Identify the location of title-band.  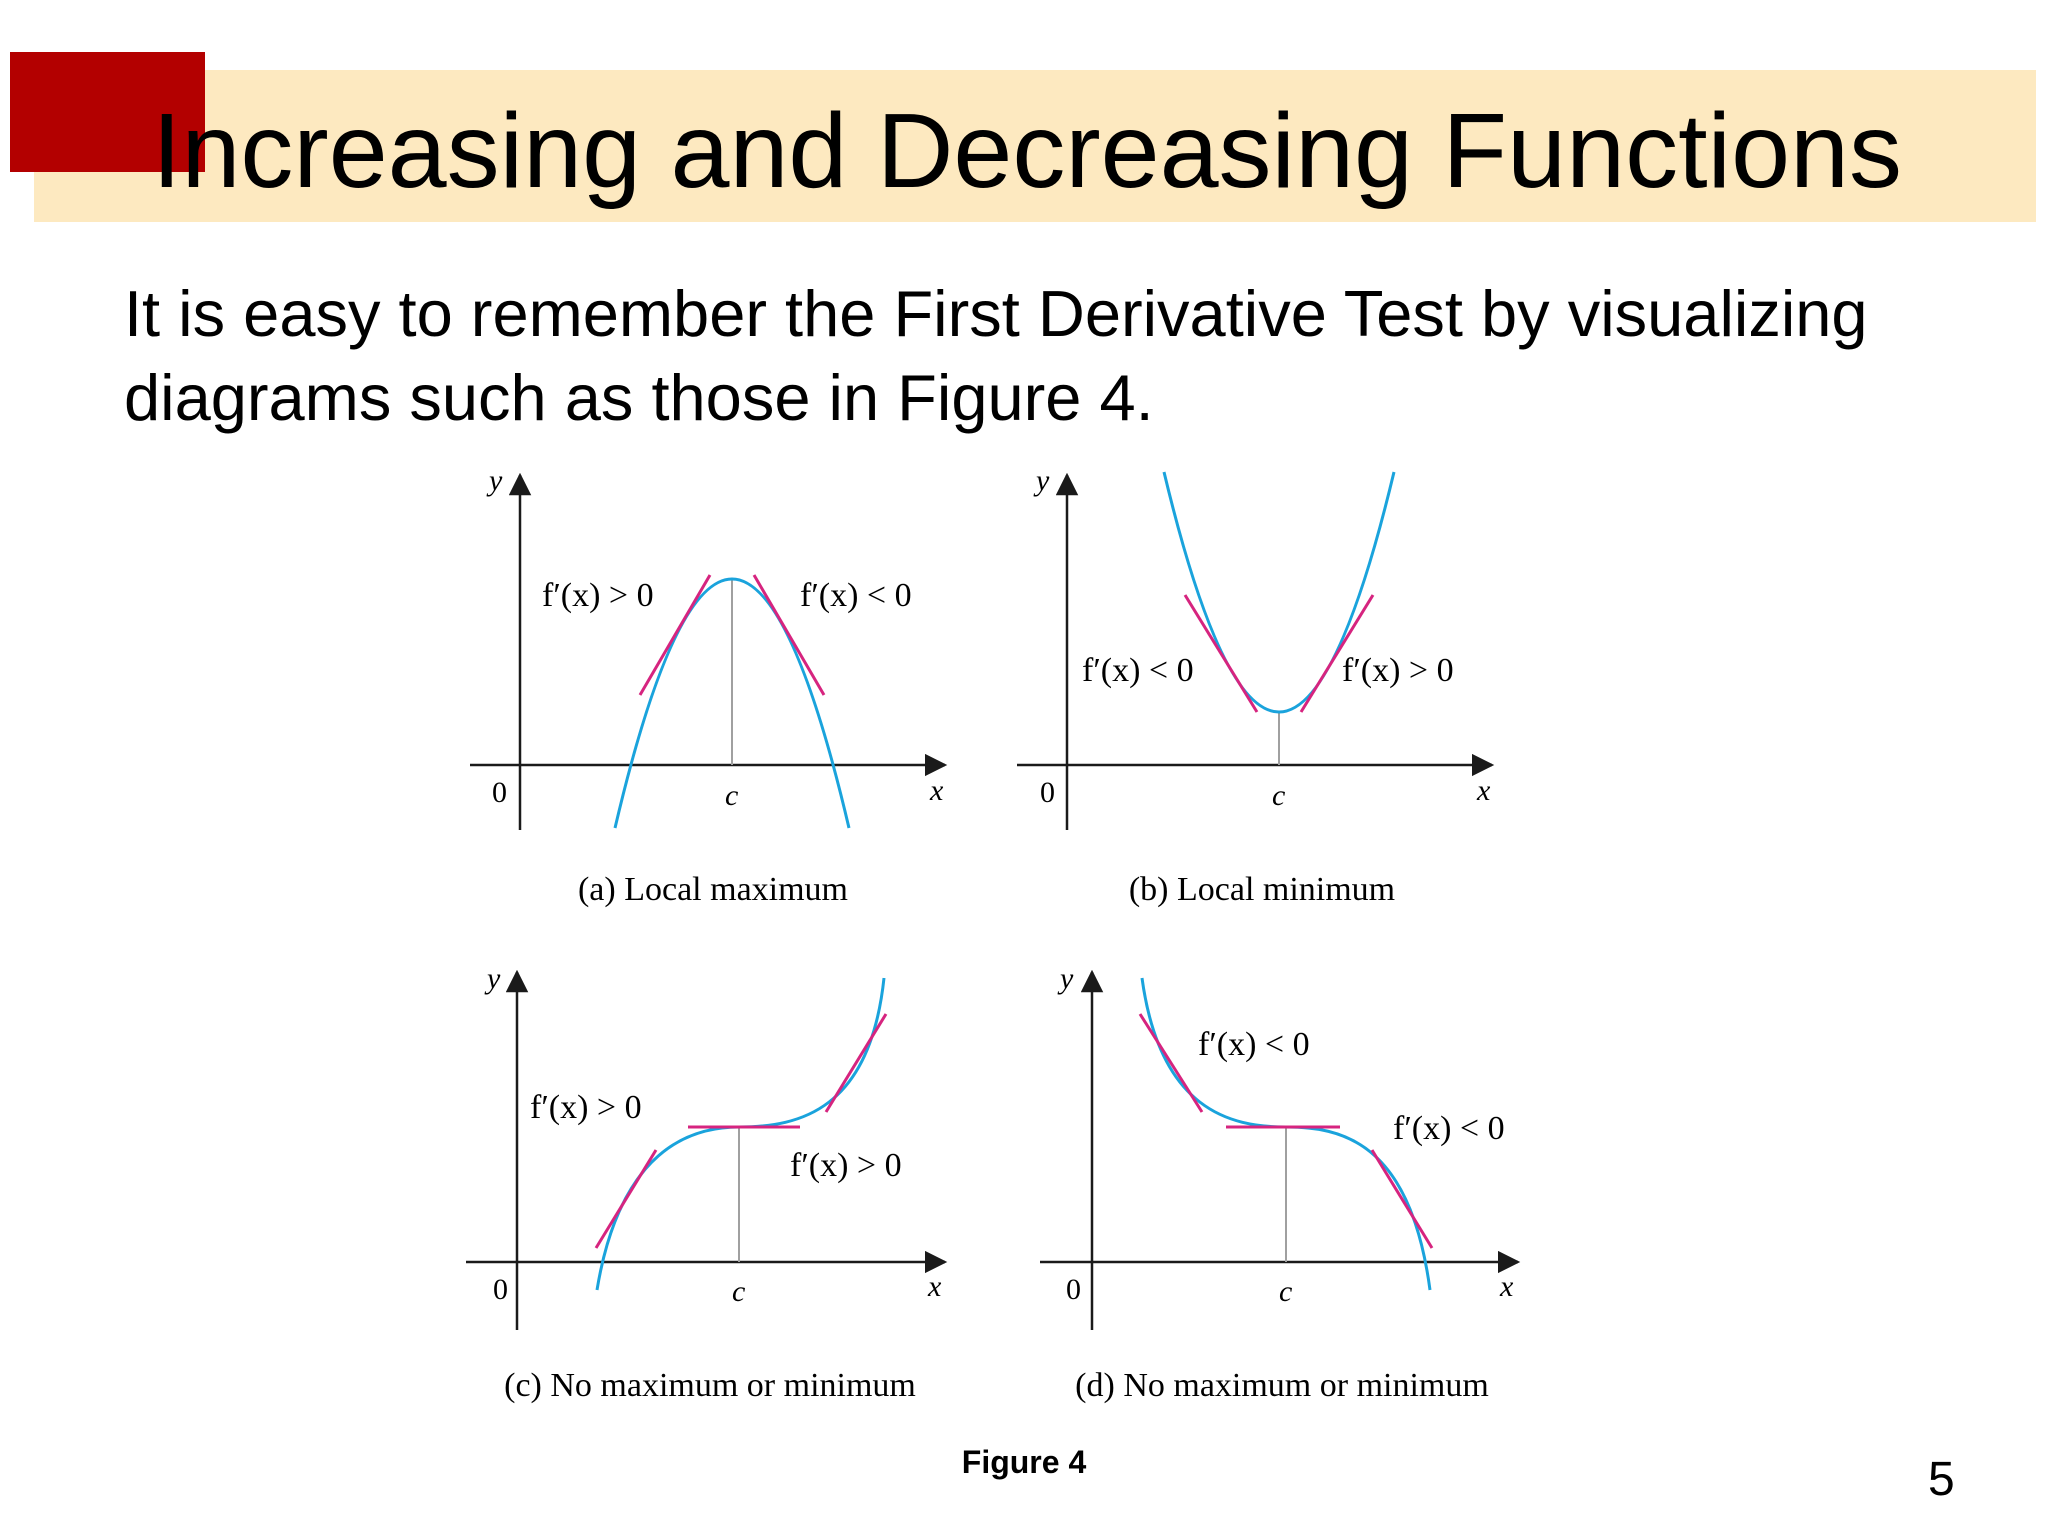
(1035, 146).